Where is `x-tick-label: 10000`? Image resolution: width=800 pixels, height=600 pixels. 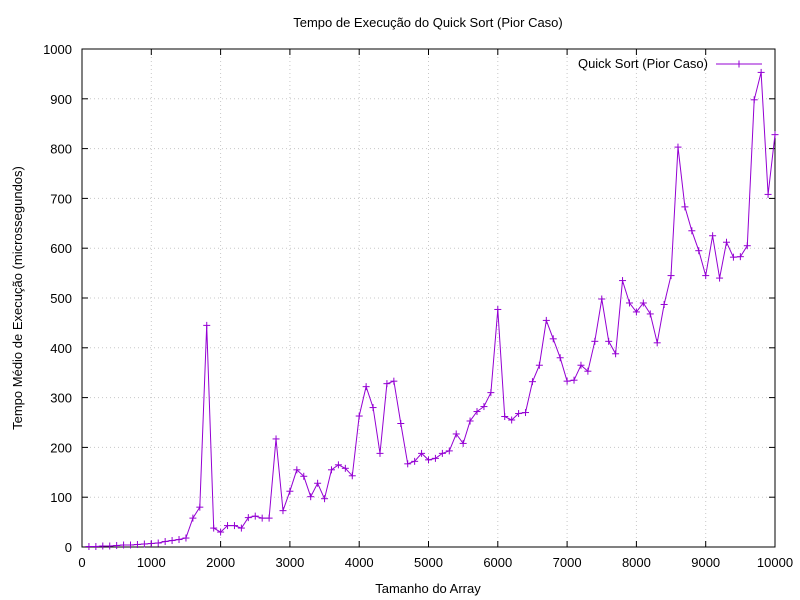 x-tick-label: 10000 is located at coordinates (775, 562).